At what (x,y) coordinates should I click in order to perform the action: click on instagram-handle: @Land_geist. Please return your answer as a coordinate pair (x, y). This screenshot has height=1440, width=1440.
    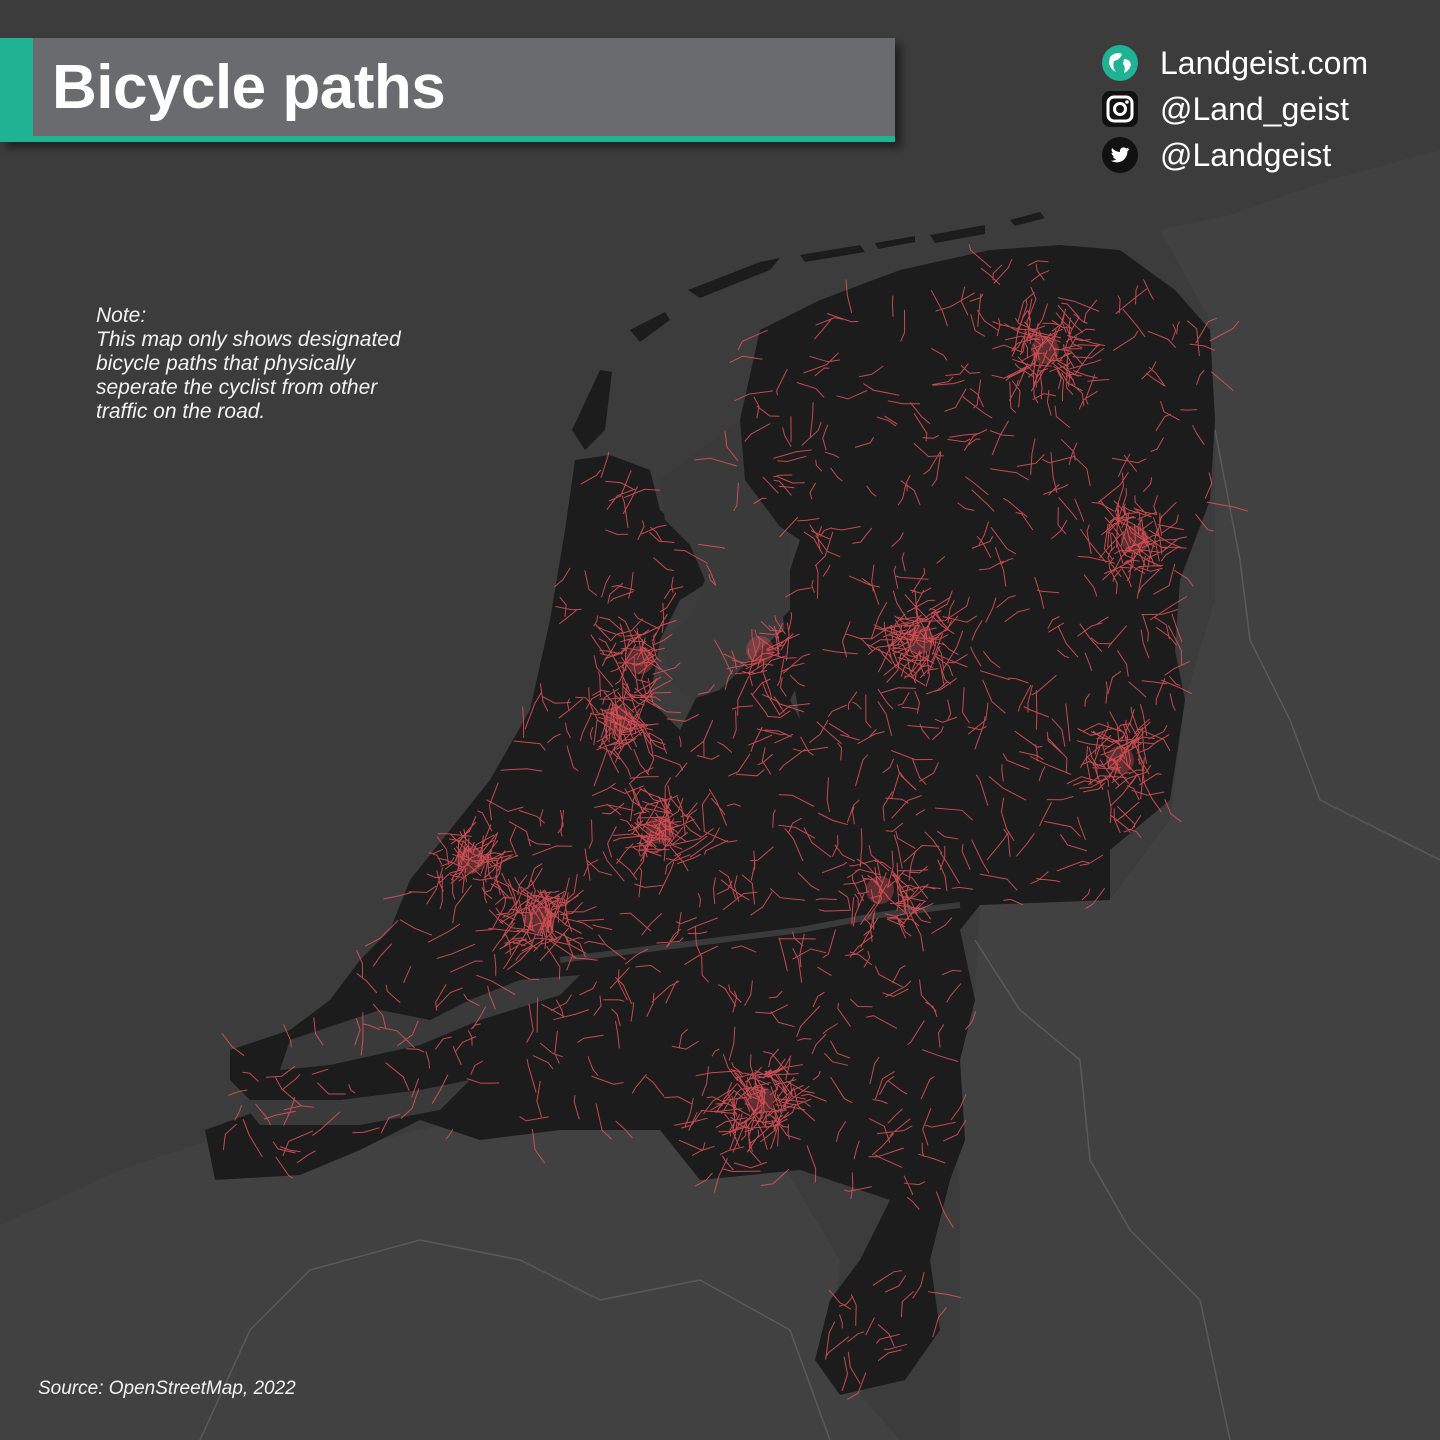
    Looking at the image, I should click on (1255, 108).